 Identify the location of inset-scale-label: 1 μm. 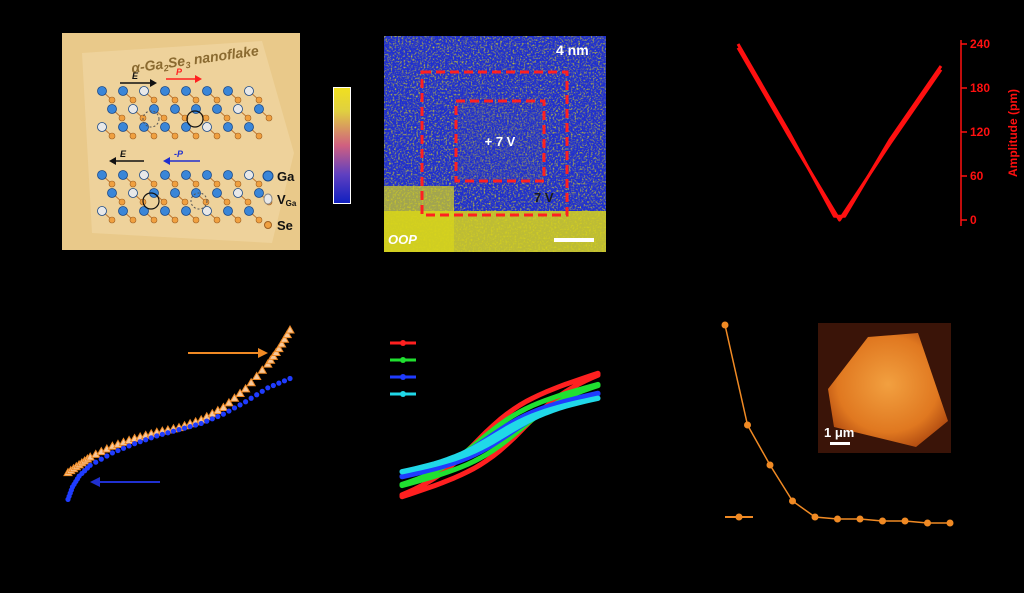
(839, 432).